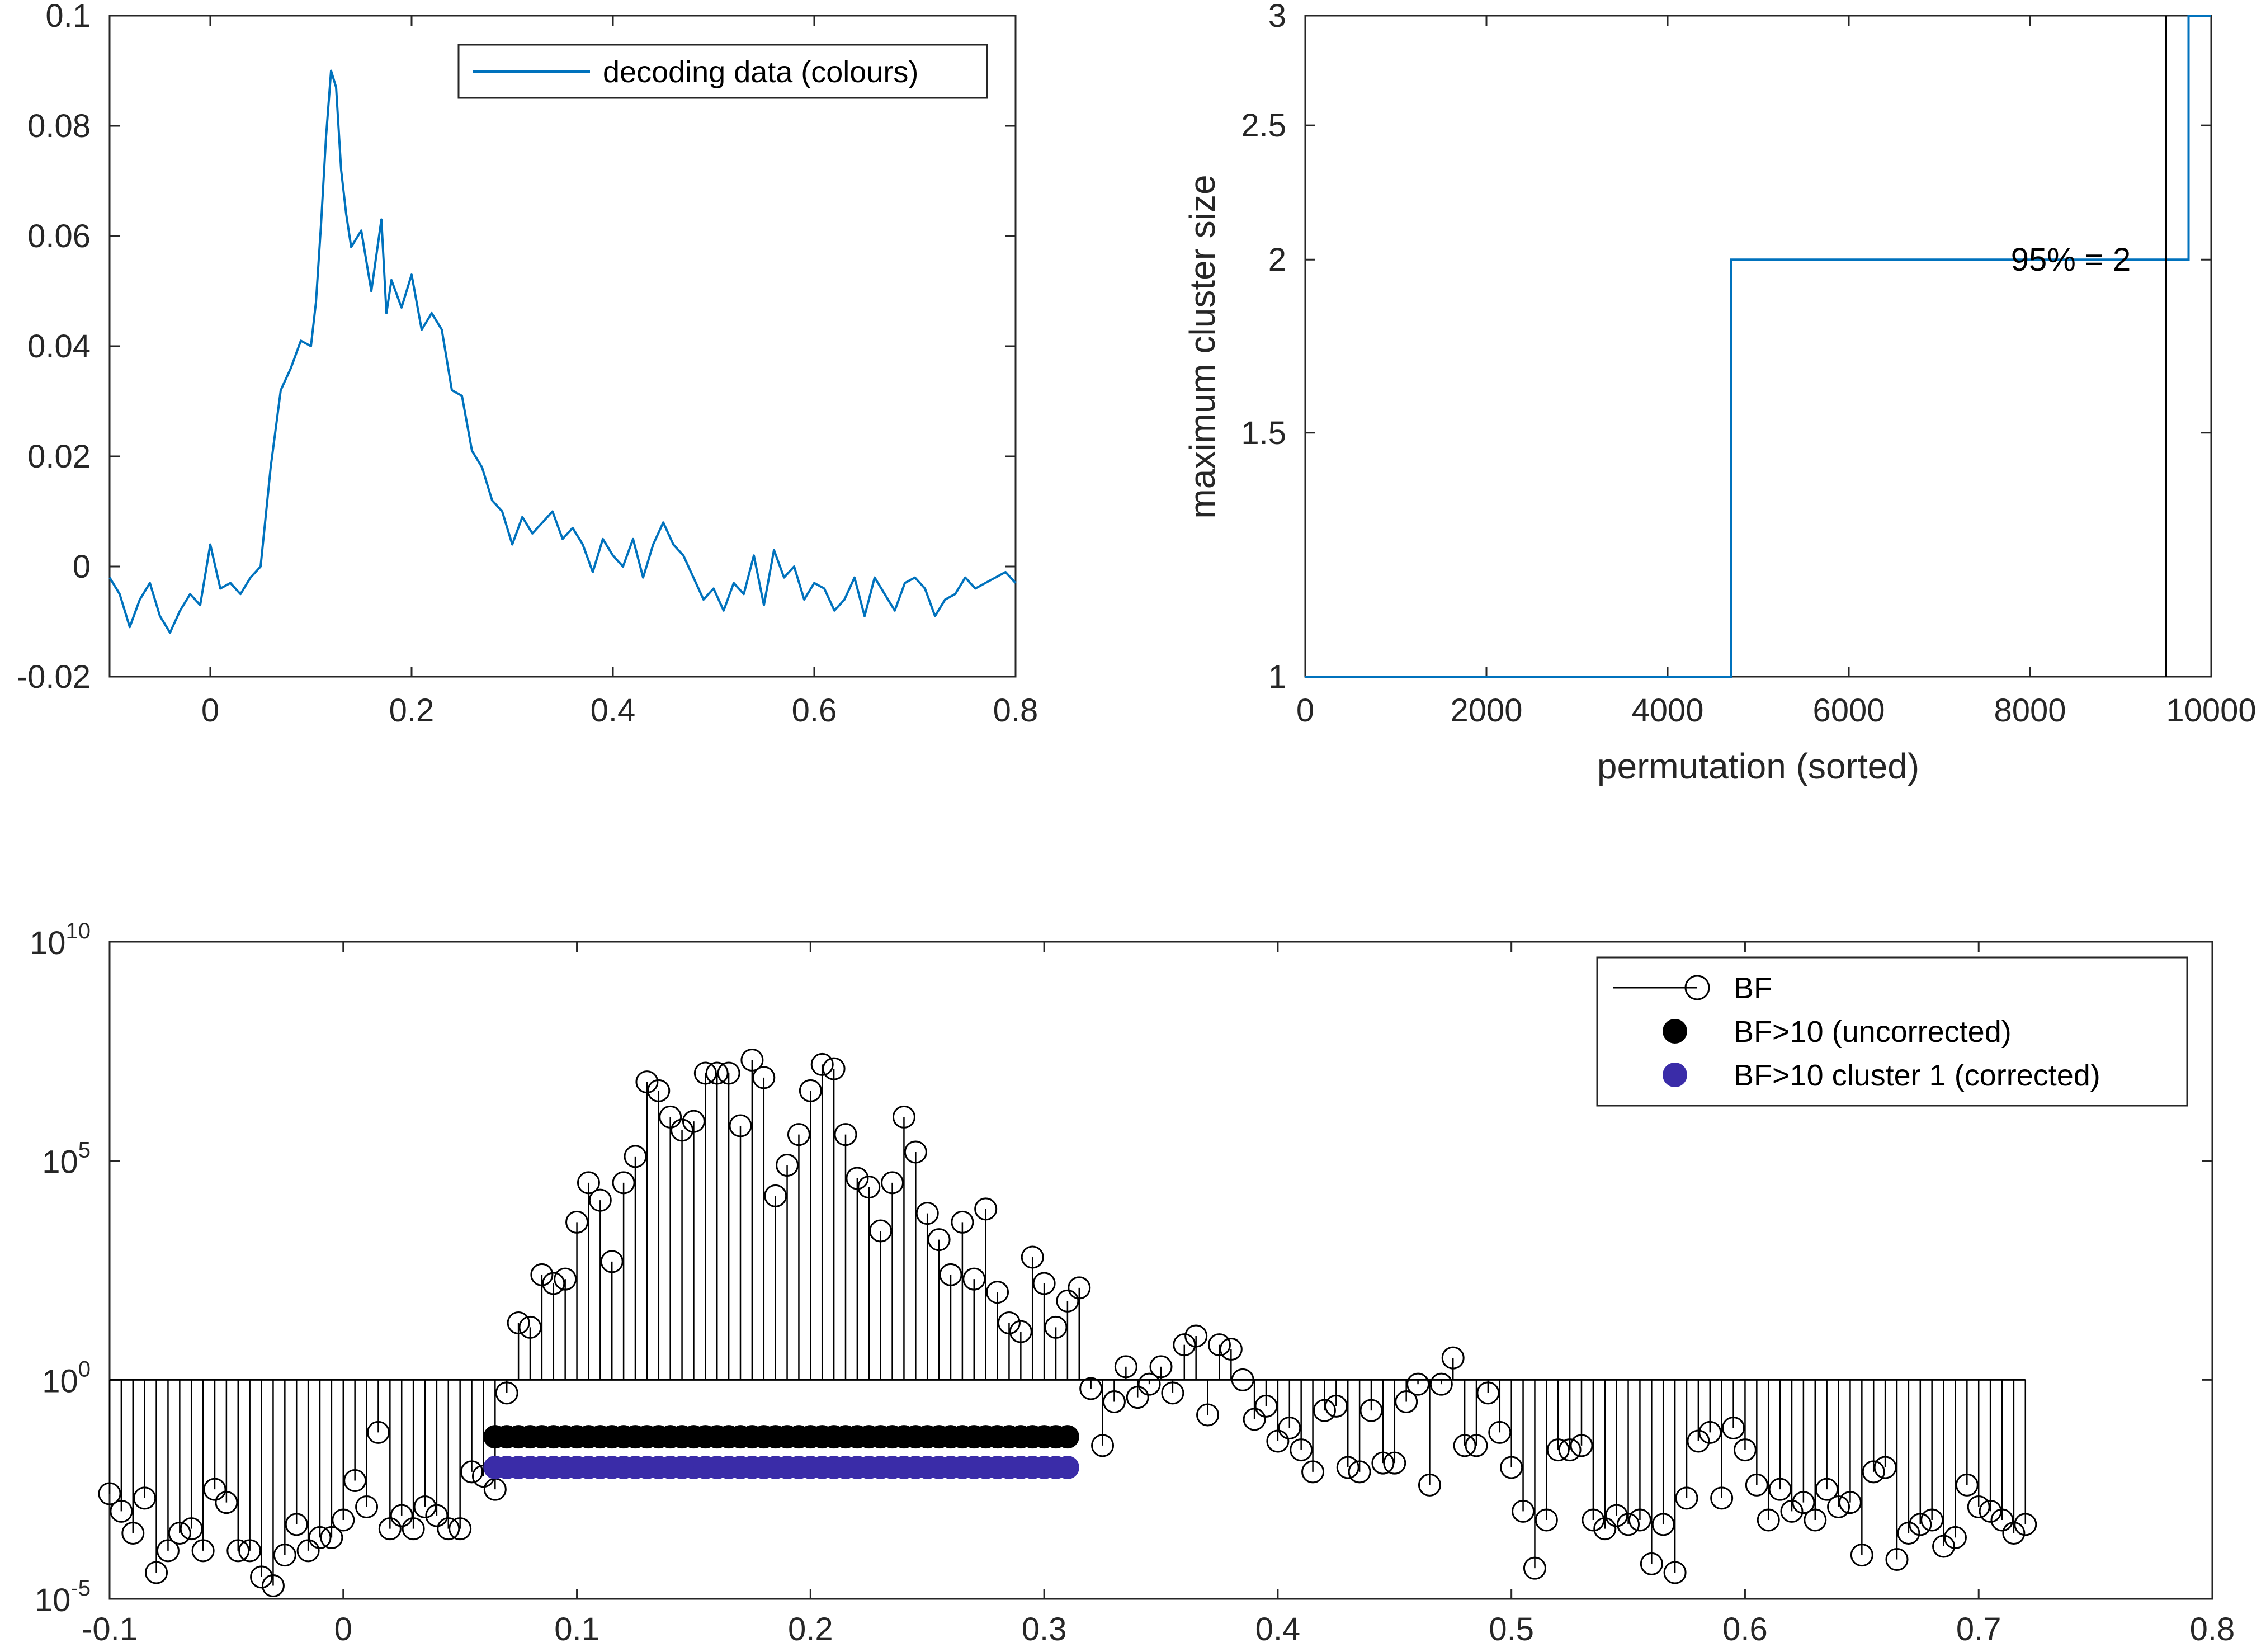 This screenshot has width=2266, height=1652. I want to click on bf-xtick-label: 0.1, so click(576, 1629).